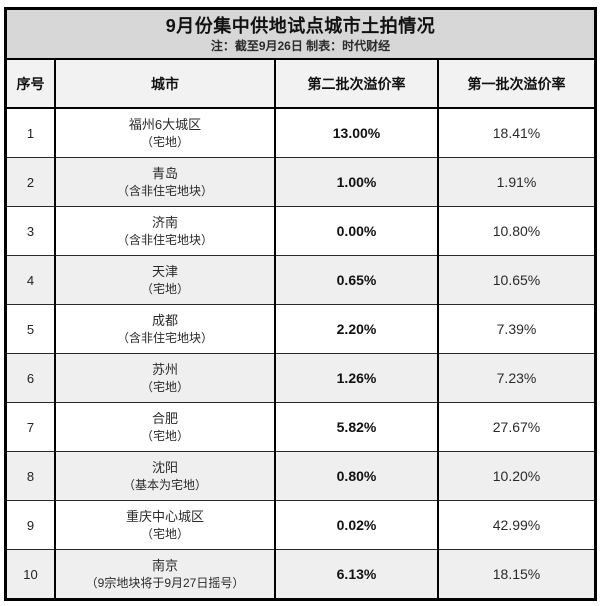  I want to click on batch2-cell: 0.02%, so click(356, 525).